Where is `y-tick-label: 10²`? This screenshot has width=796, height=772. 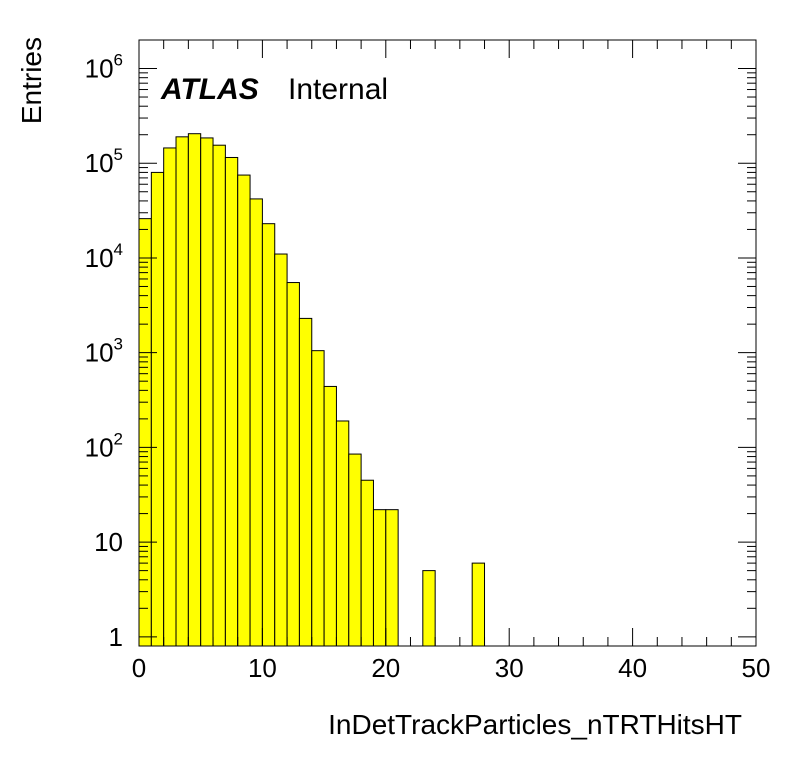 y-tick-label: 10² is located at coordinates (104, 445).